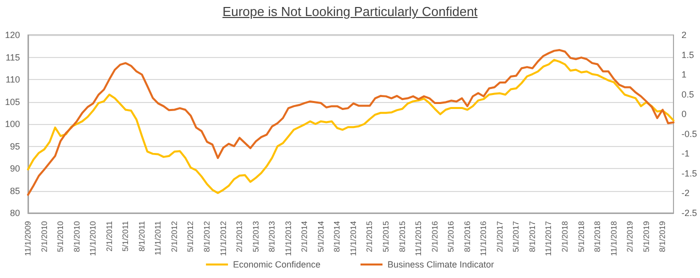  Describe the element at coordinates (305, 236) in the screenshot. I see `x-tick-label: 2/1/2014` at that location.